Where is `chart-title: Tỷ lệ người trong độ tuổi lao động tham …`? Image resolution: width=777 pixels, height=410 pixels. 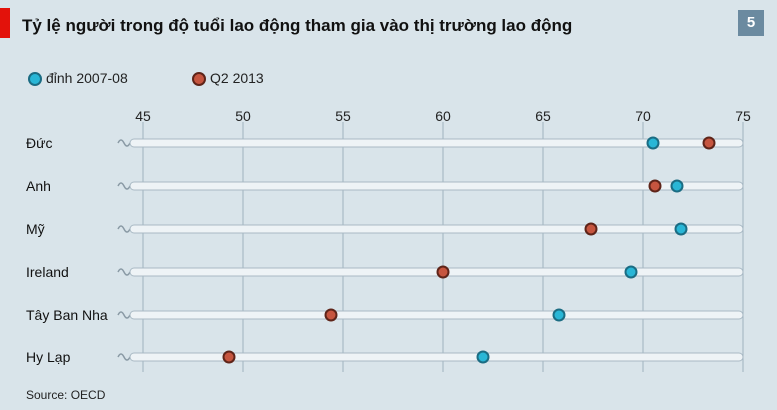
chart-title: Tỷ lệ người trong độ tuổi lao động tham … is located at coordinates (297, 25).